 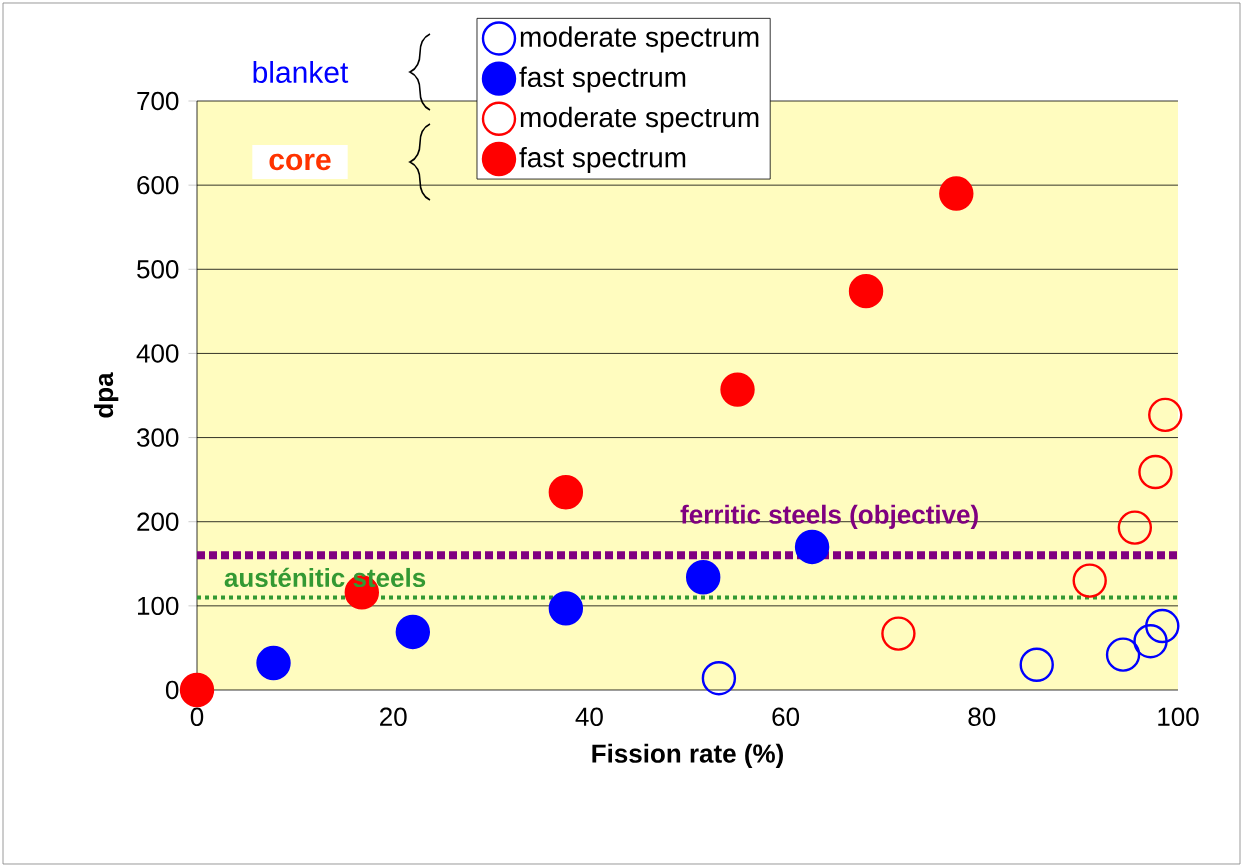 What do you see at coordinates (589, 716) in the screenshot?
I see `x-tick-label: 40` at bounding box center [589, 716].